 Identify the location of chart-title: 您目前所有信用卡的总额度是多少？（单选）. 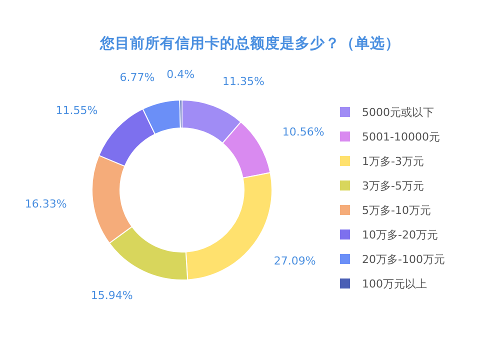
(249, 43).